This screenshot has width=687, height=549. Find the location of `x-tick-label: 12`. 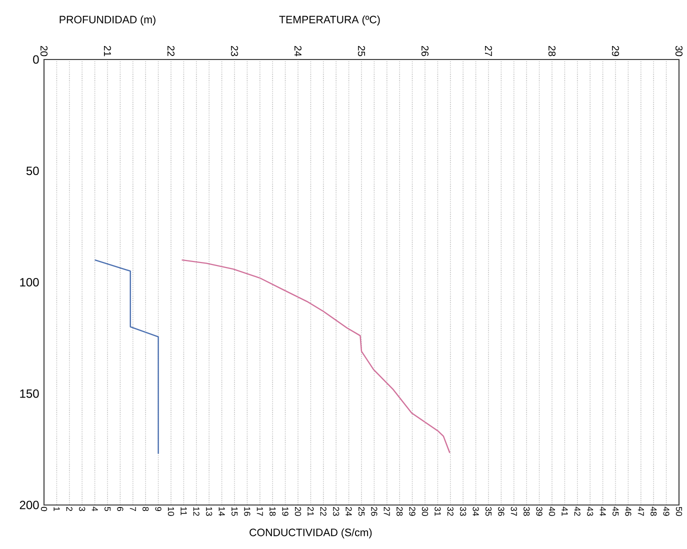

x-tick-label: 12 is located at coordinates (196, 511).